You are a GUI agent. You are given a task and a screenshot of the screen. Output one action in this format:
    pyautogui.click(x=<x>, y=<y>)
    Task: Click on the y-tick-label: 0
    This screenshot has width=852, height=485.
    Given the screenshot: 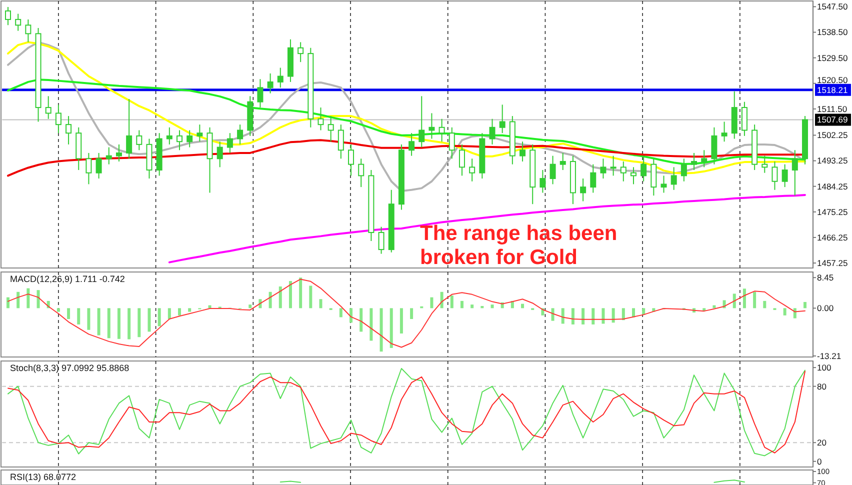 What is the action you would take?
    pyautogui.click(x=819, y=461)
    